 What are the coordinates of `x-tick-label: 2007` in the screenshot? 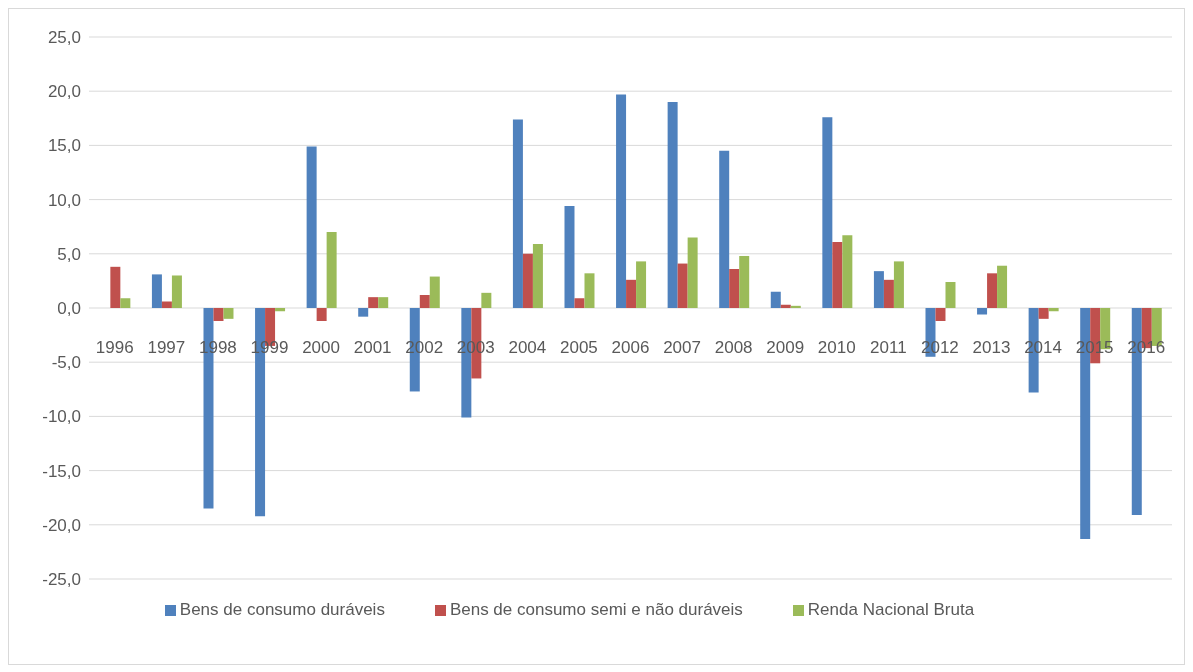 It's located at (682, 347).